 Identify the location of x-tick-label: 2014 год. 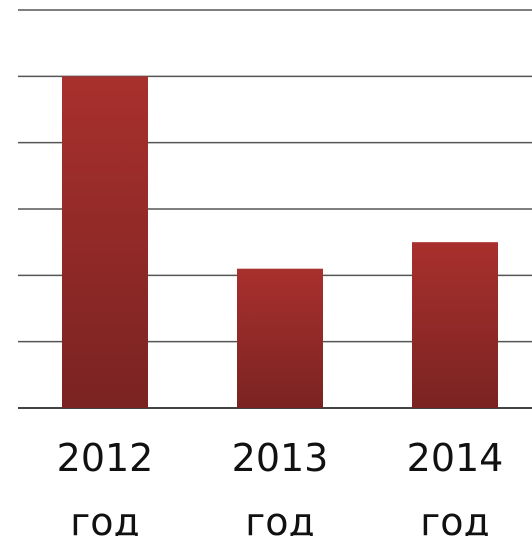
(455, 486).